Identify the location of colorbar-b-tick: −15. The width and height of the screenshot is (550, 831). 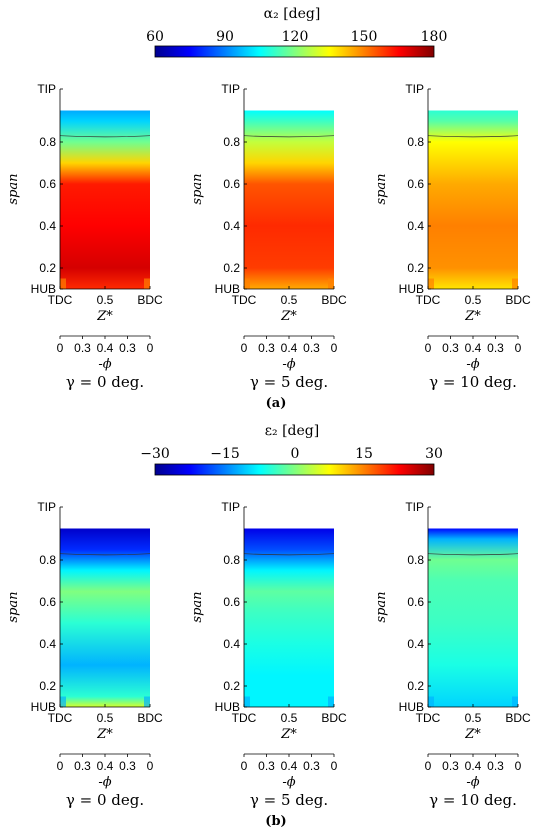
(225, 454).